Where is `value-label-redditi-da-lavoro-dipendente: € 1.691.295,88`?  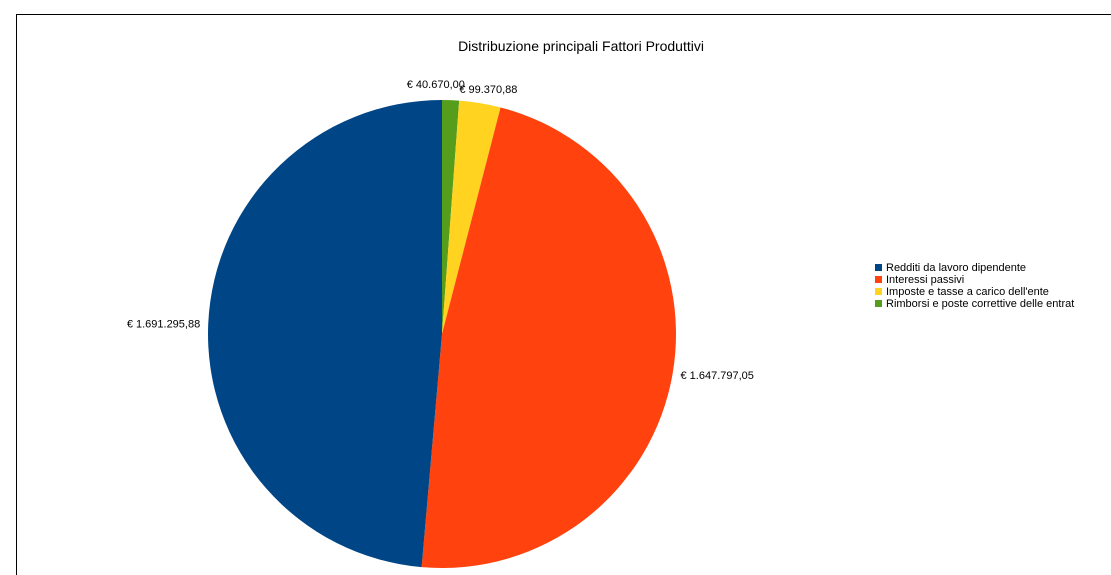
value-label-redditi-da-lavoro-dipendente: € 1.691.295,88 is located at coordinates (163, 324).